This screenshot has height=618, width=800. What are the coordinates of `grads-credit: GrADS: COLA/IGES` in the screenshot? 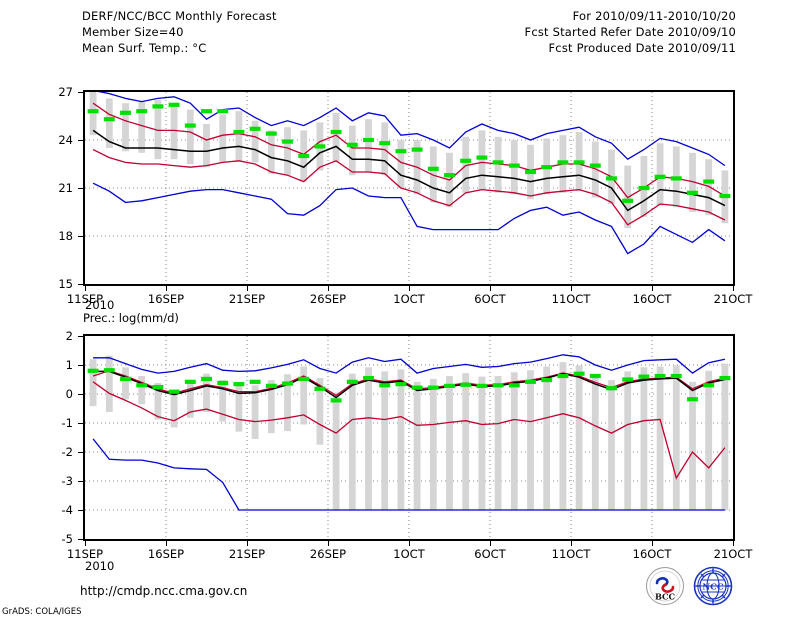 It's located at (42, 612).